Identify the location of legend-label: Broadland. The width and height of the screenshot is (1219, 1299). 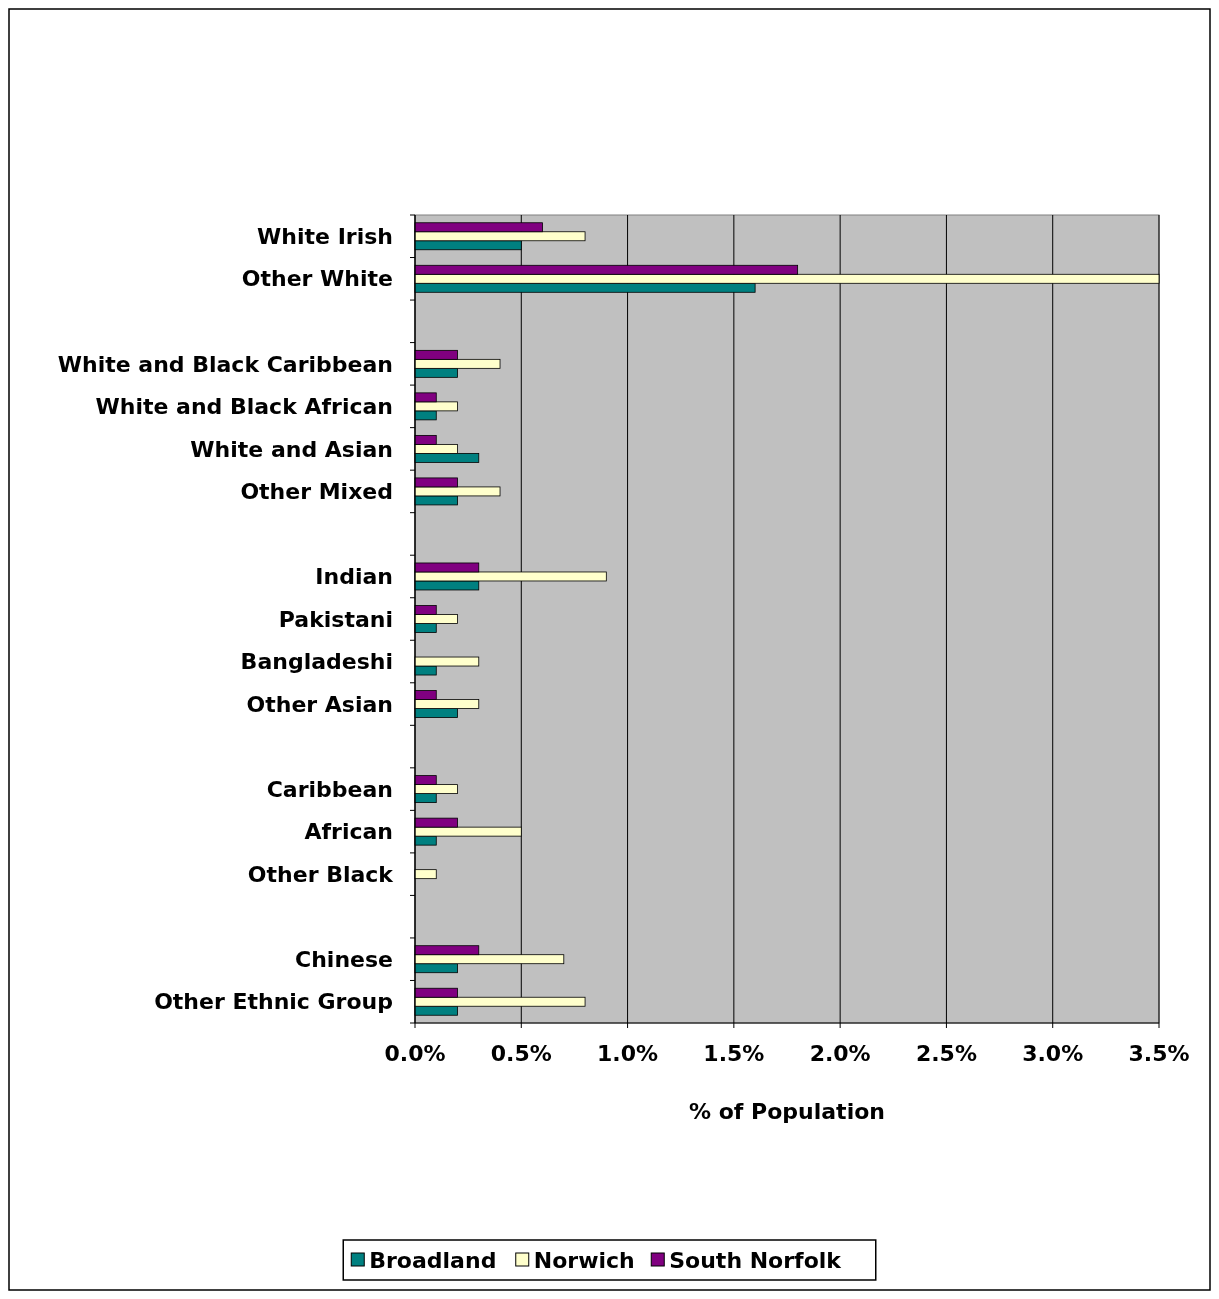
(433, 1260).